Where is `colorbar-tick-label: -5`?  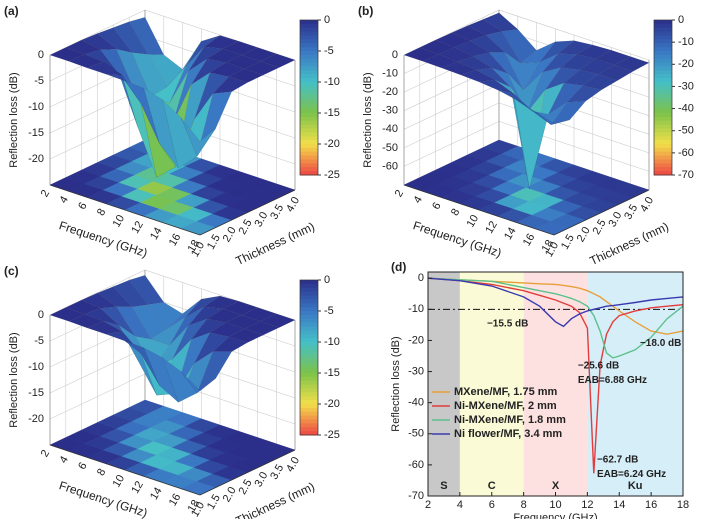 colorbar-tick-label: -5 is located at coordinates (329, 311).